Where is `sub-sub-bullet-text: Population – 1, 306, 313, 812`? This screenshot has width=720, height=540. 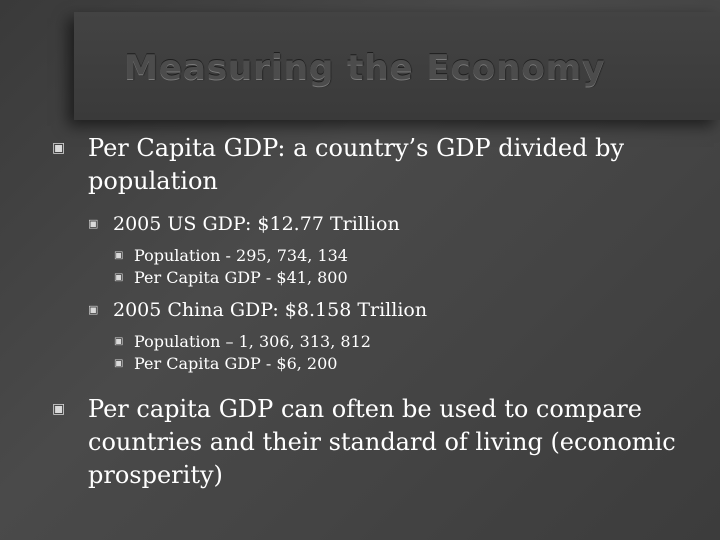
sub-sub-bullet-text: Population – 1, 306, 313, 812 is located at coordinates (252, 341).